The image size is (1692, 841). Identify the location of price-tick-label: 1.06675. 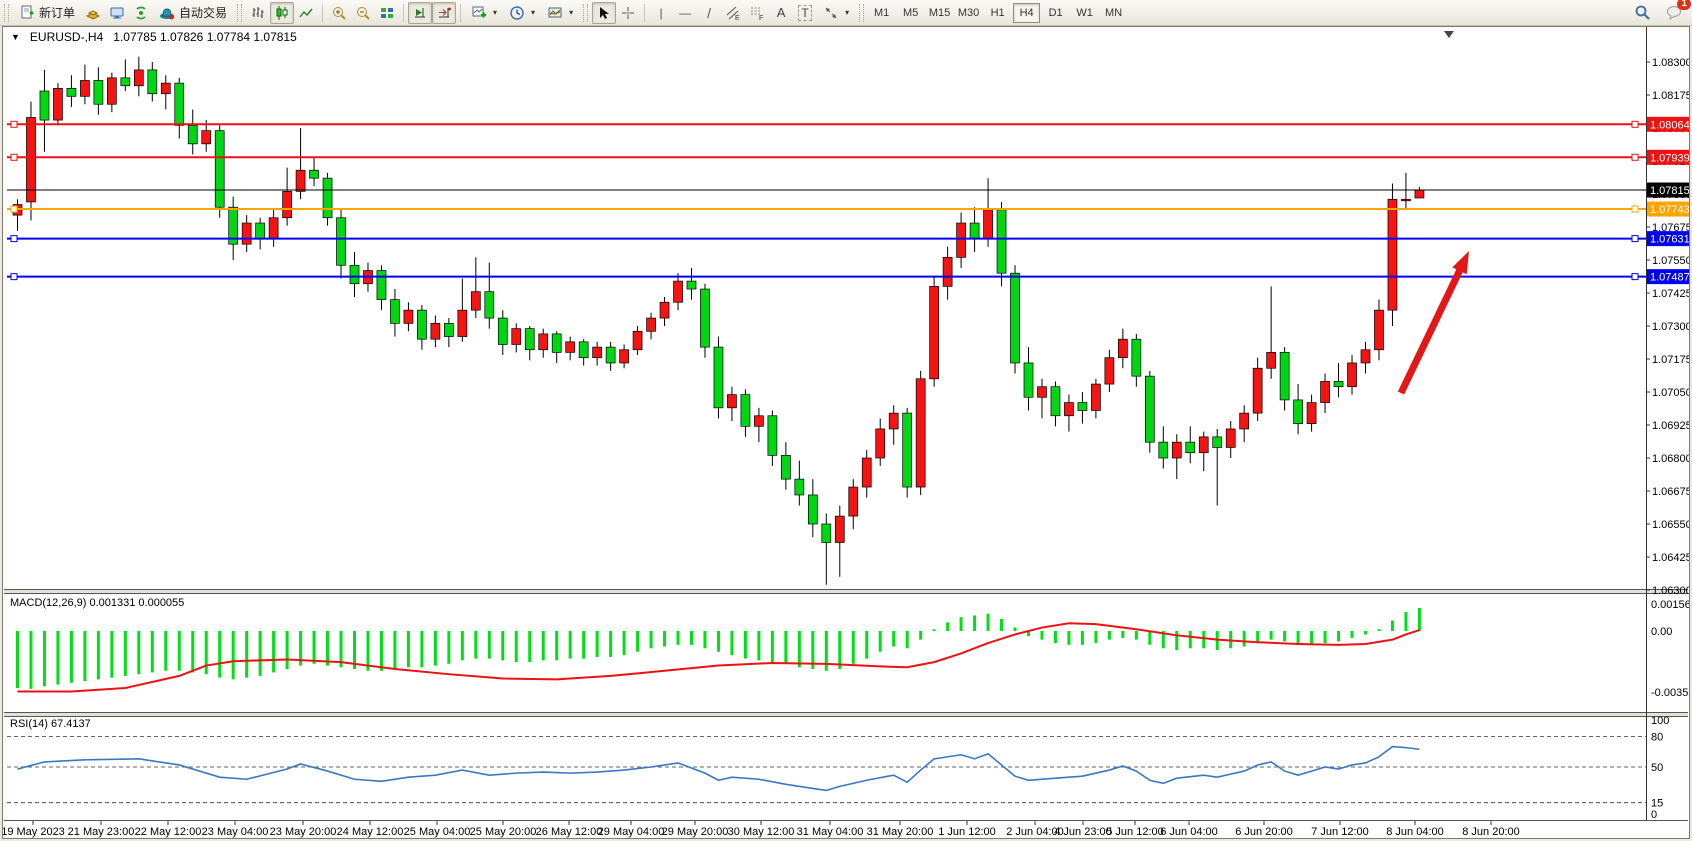
(1670, 492).